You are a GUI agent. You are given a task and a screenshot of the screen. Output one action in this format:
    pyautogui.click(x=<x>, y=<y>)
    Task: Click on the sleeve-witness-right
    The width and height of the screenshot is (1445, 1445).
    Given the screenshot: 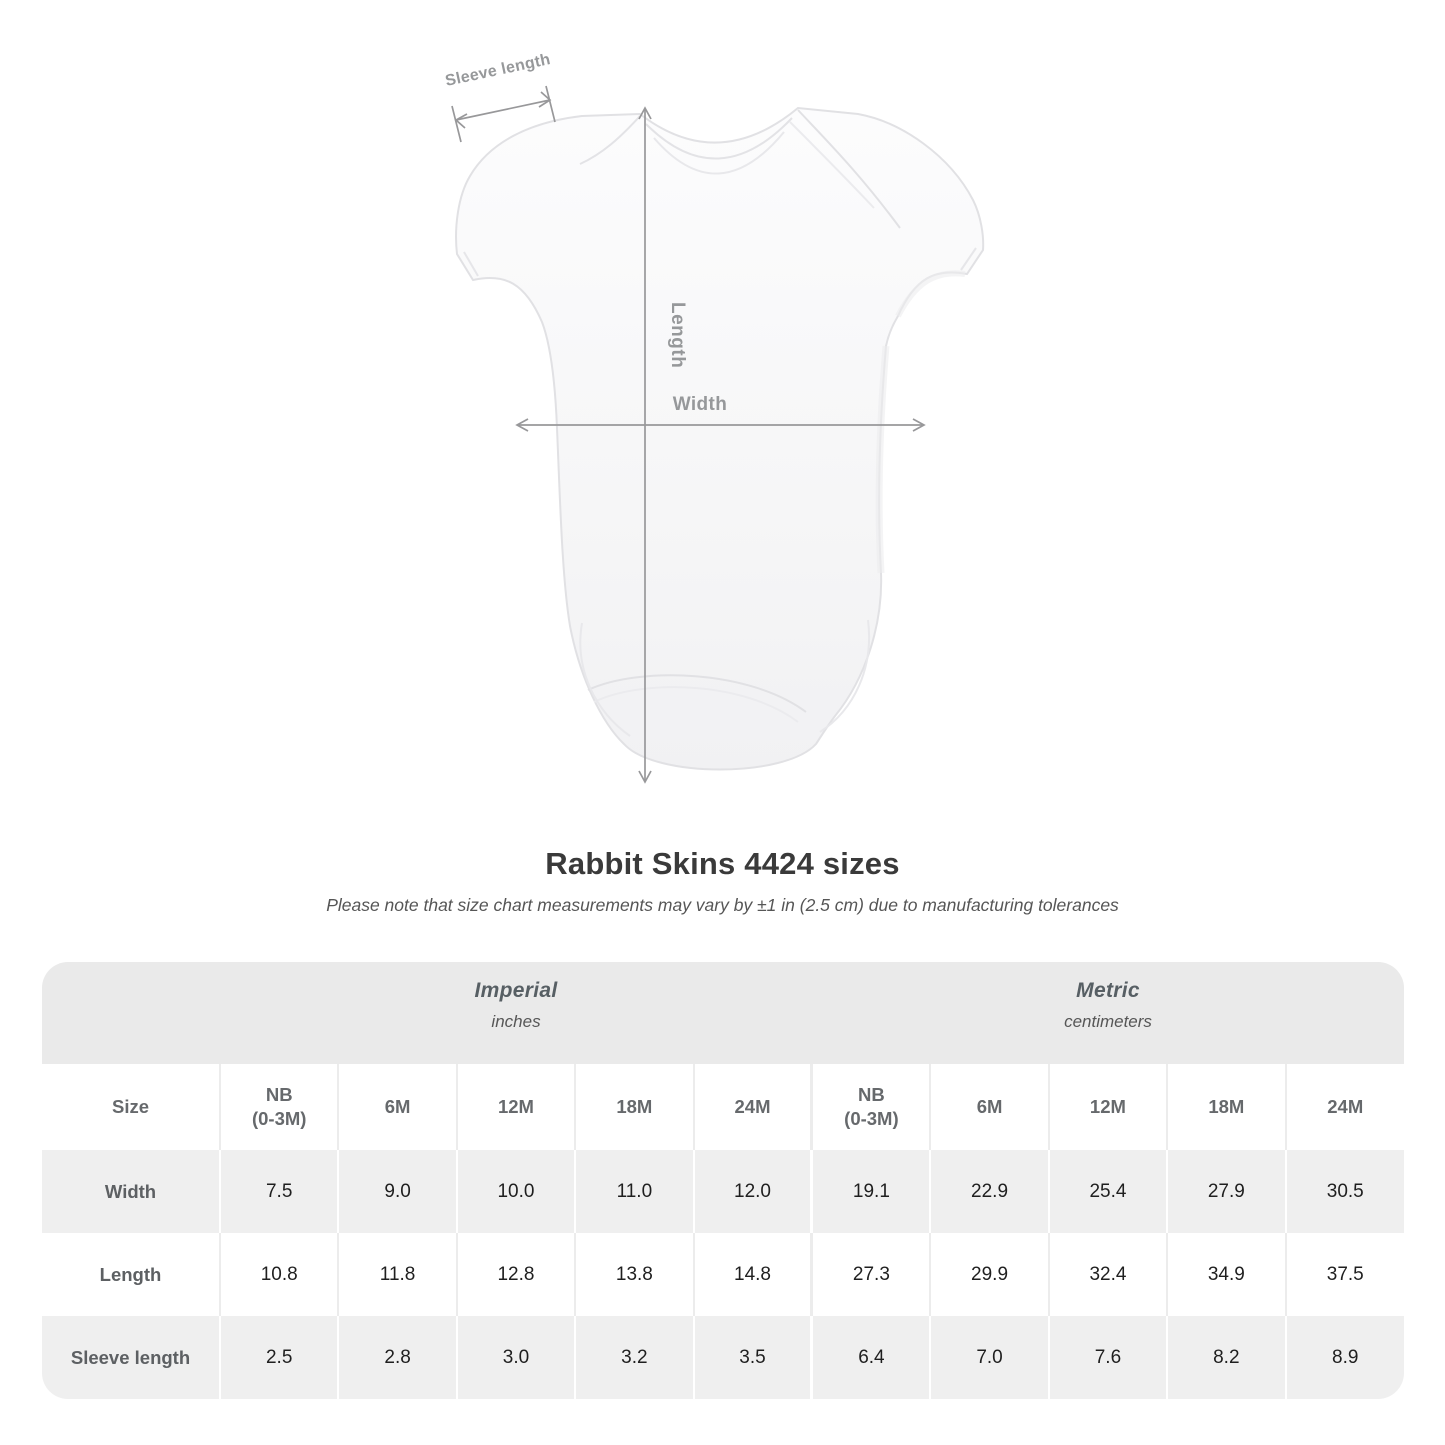 What is the action you would take?
    pyautogui.click(x=550, y=104)
    